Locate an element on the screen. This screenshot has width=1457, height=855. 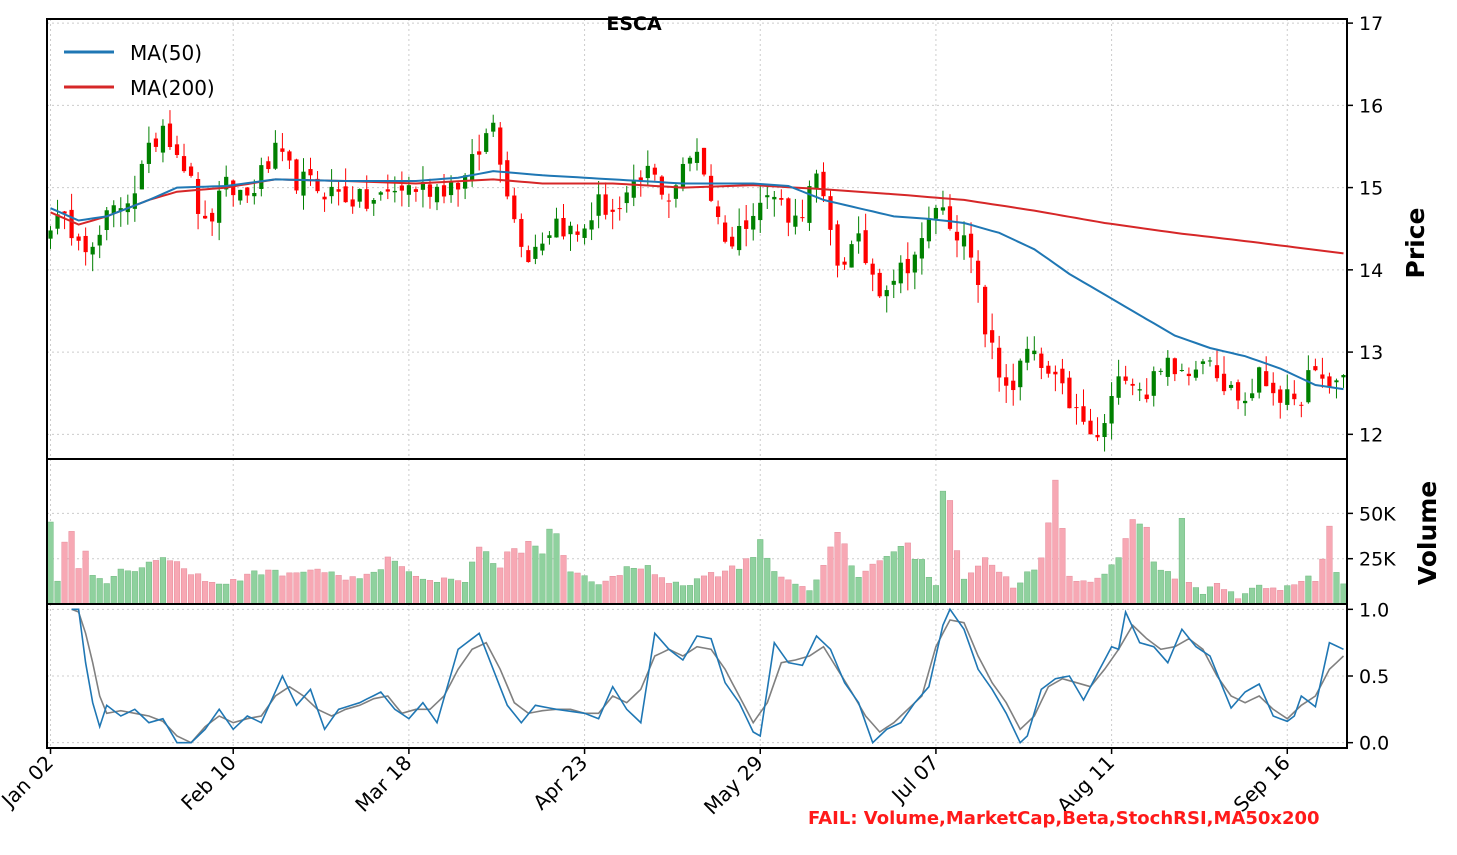
price-tick-label: 15 is located at coordinates (1371, 189).